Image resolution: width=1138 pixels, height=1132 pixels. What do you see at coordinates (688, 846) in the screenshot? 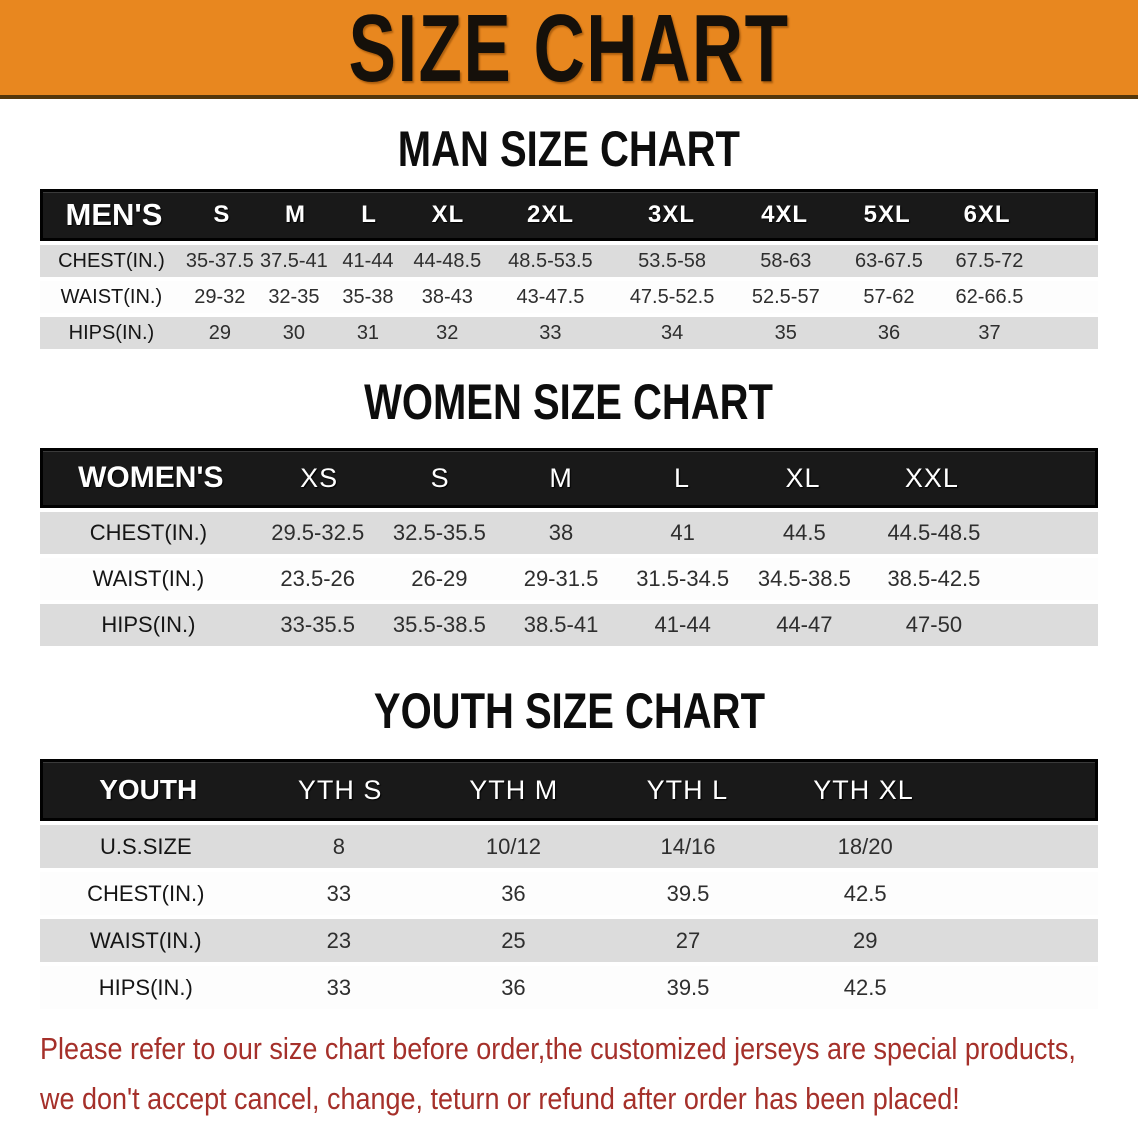
I see `size-value: 14/16` at bounding box center [688, 846].